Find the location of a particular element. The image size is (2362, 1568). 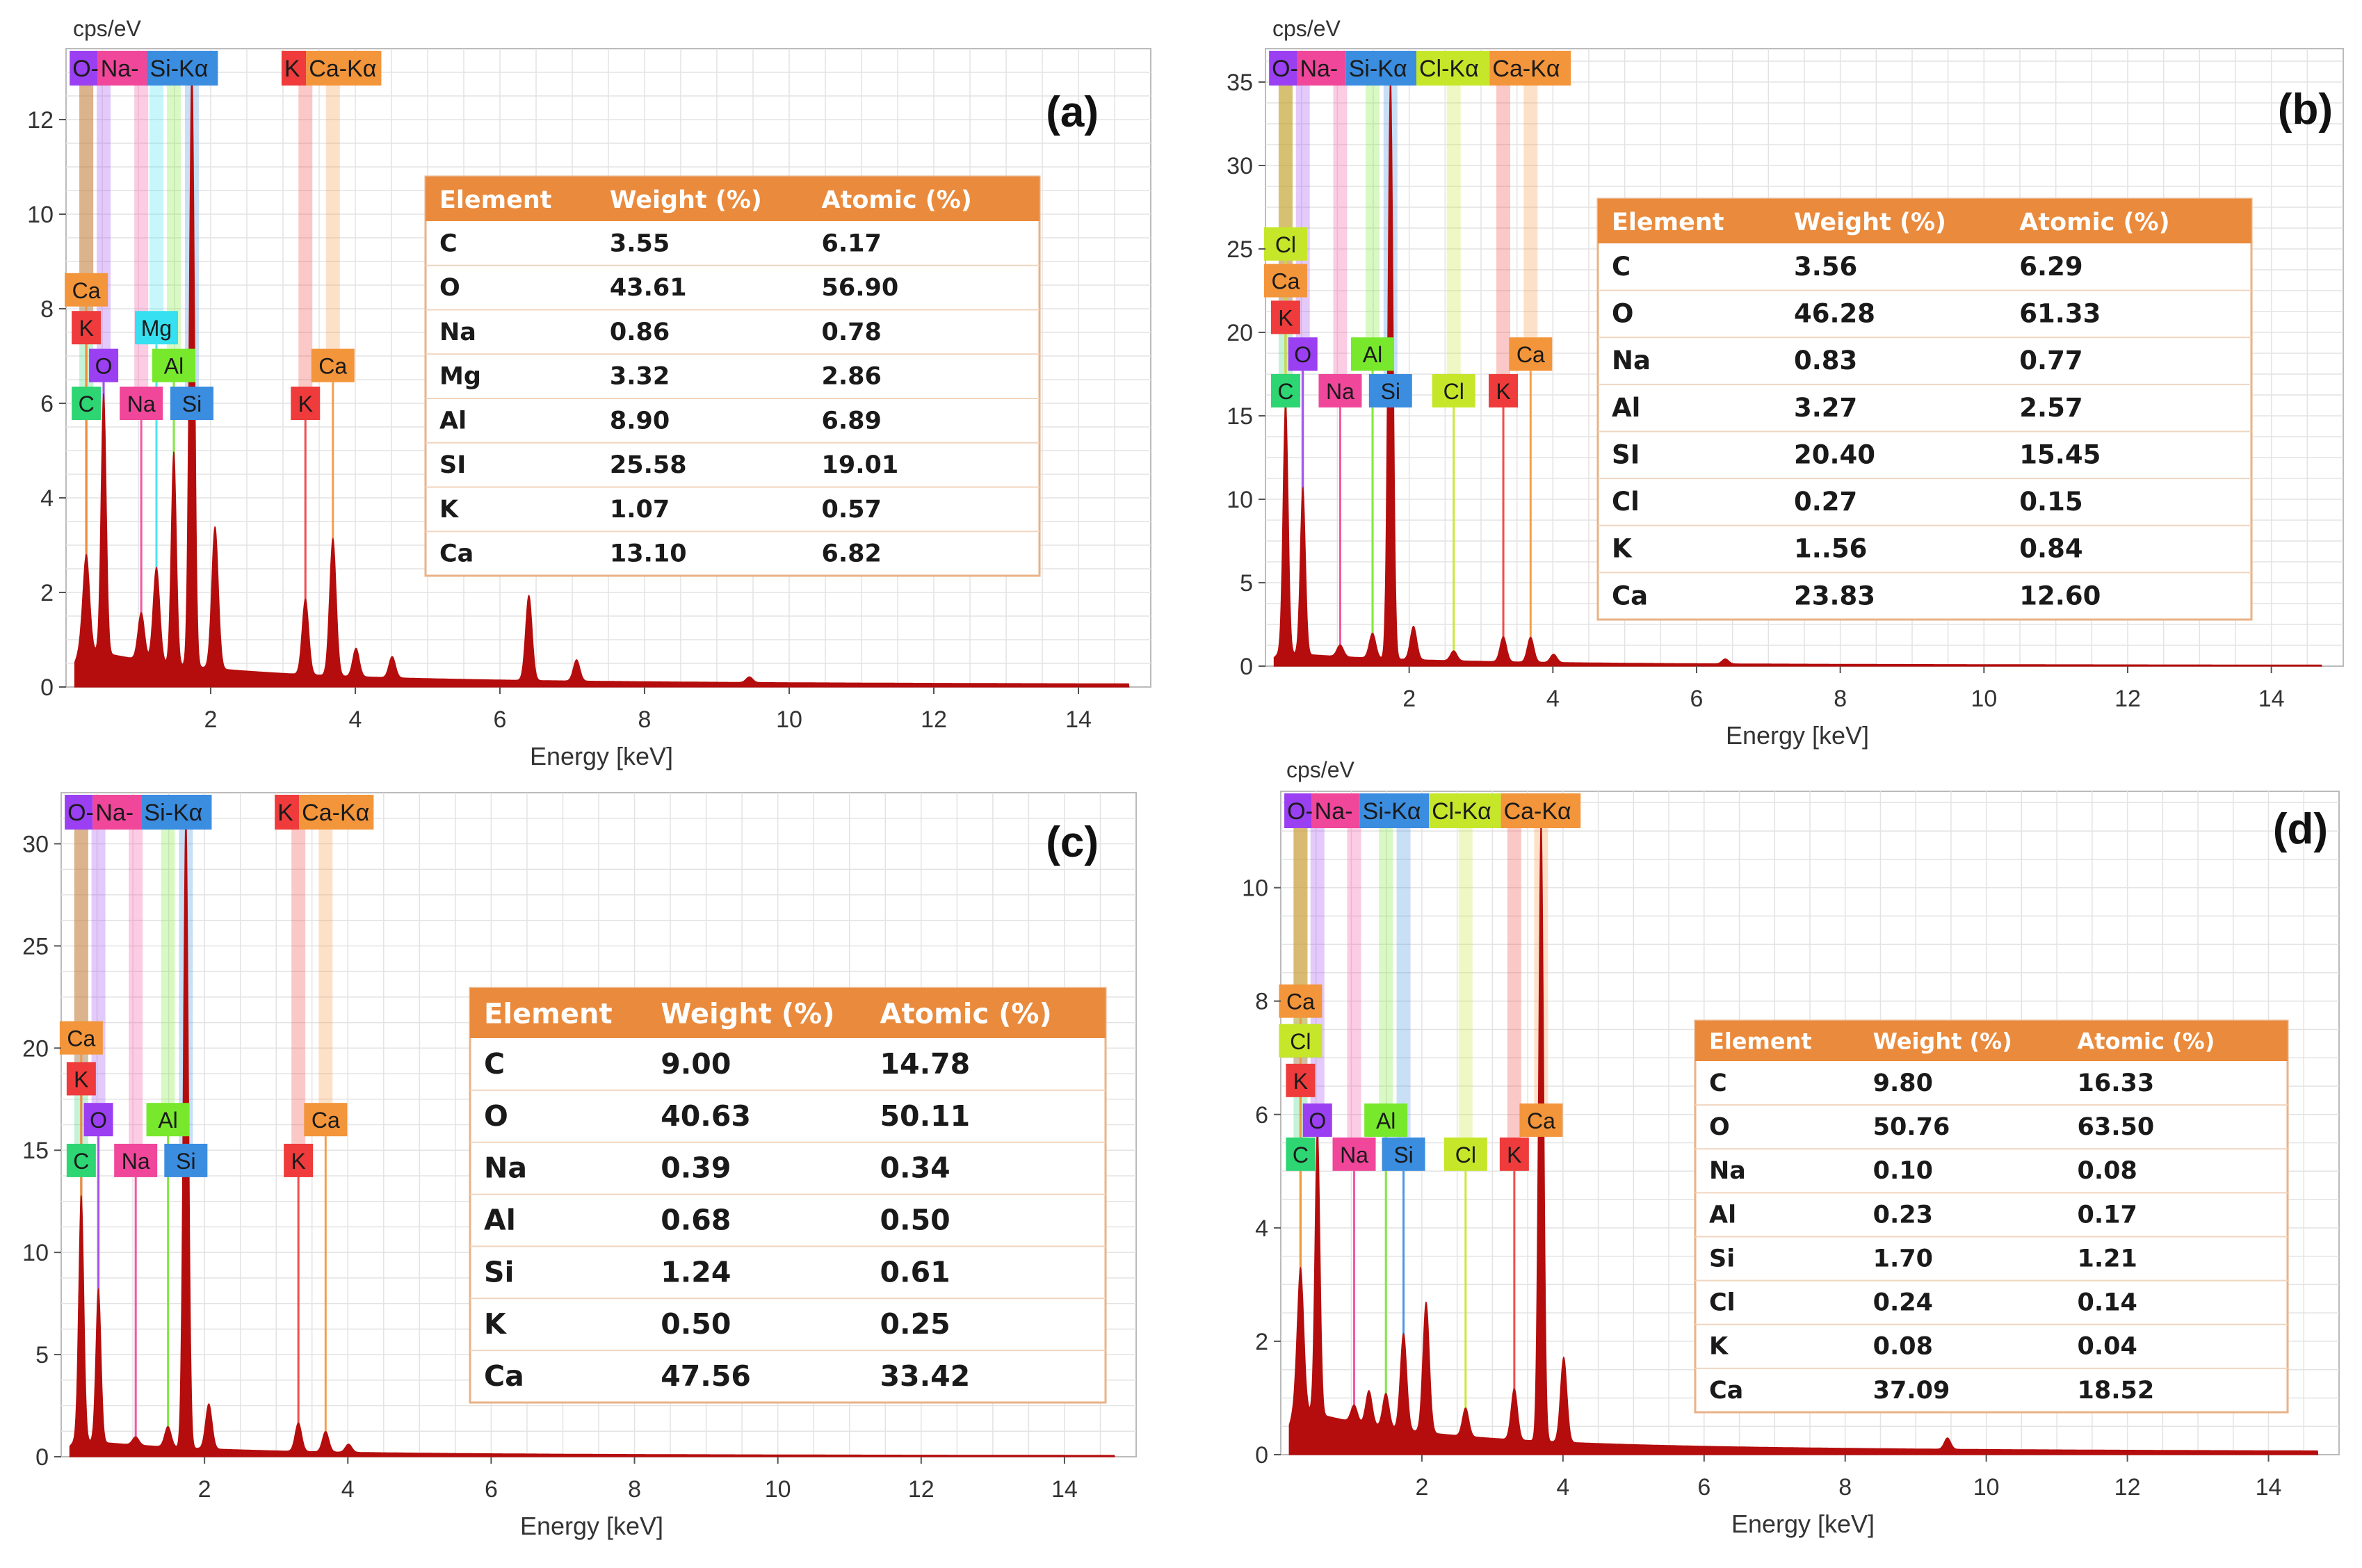

peak-marker-mg is located at coordinates (156, 328).